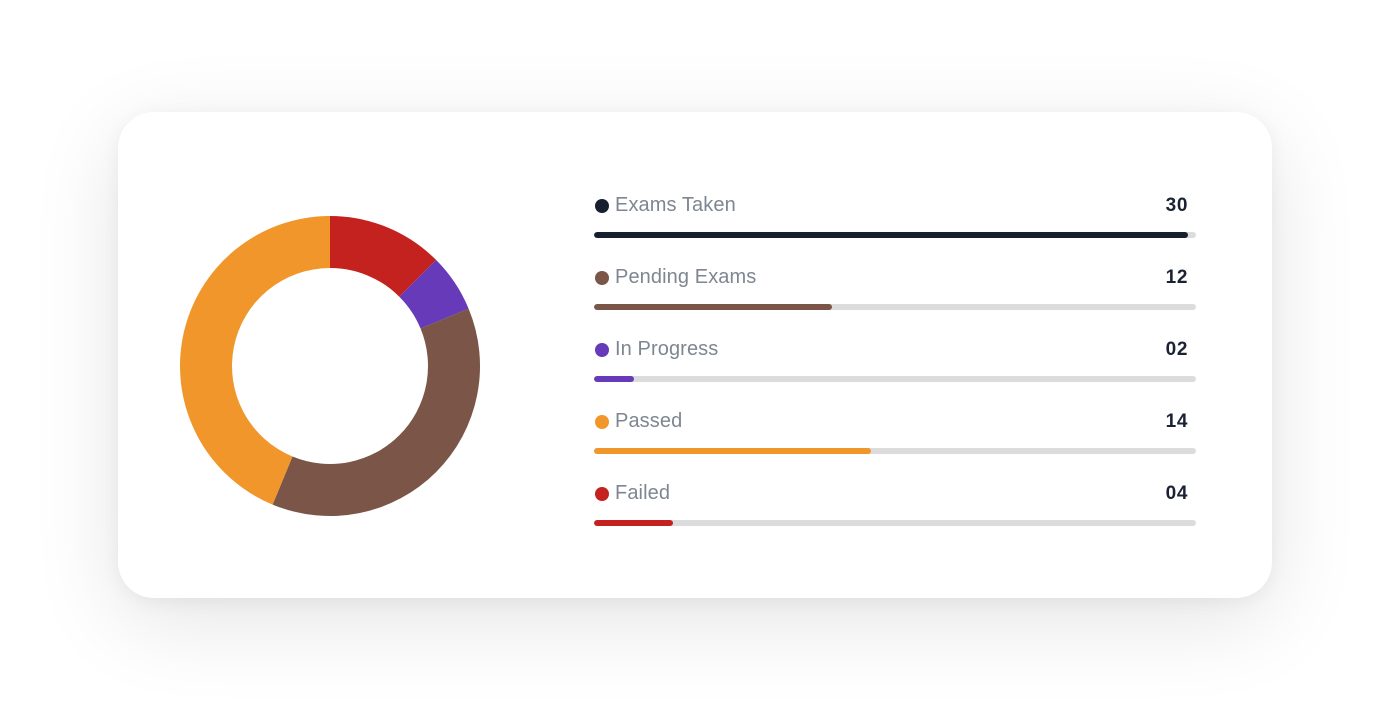 The width and height of the screenshot is (1391, 724). What do you see at coordinates (383, 256) in the screenshot?
I see `donut-slice-failed` at bounding box center [383, 256].